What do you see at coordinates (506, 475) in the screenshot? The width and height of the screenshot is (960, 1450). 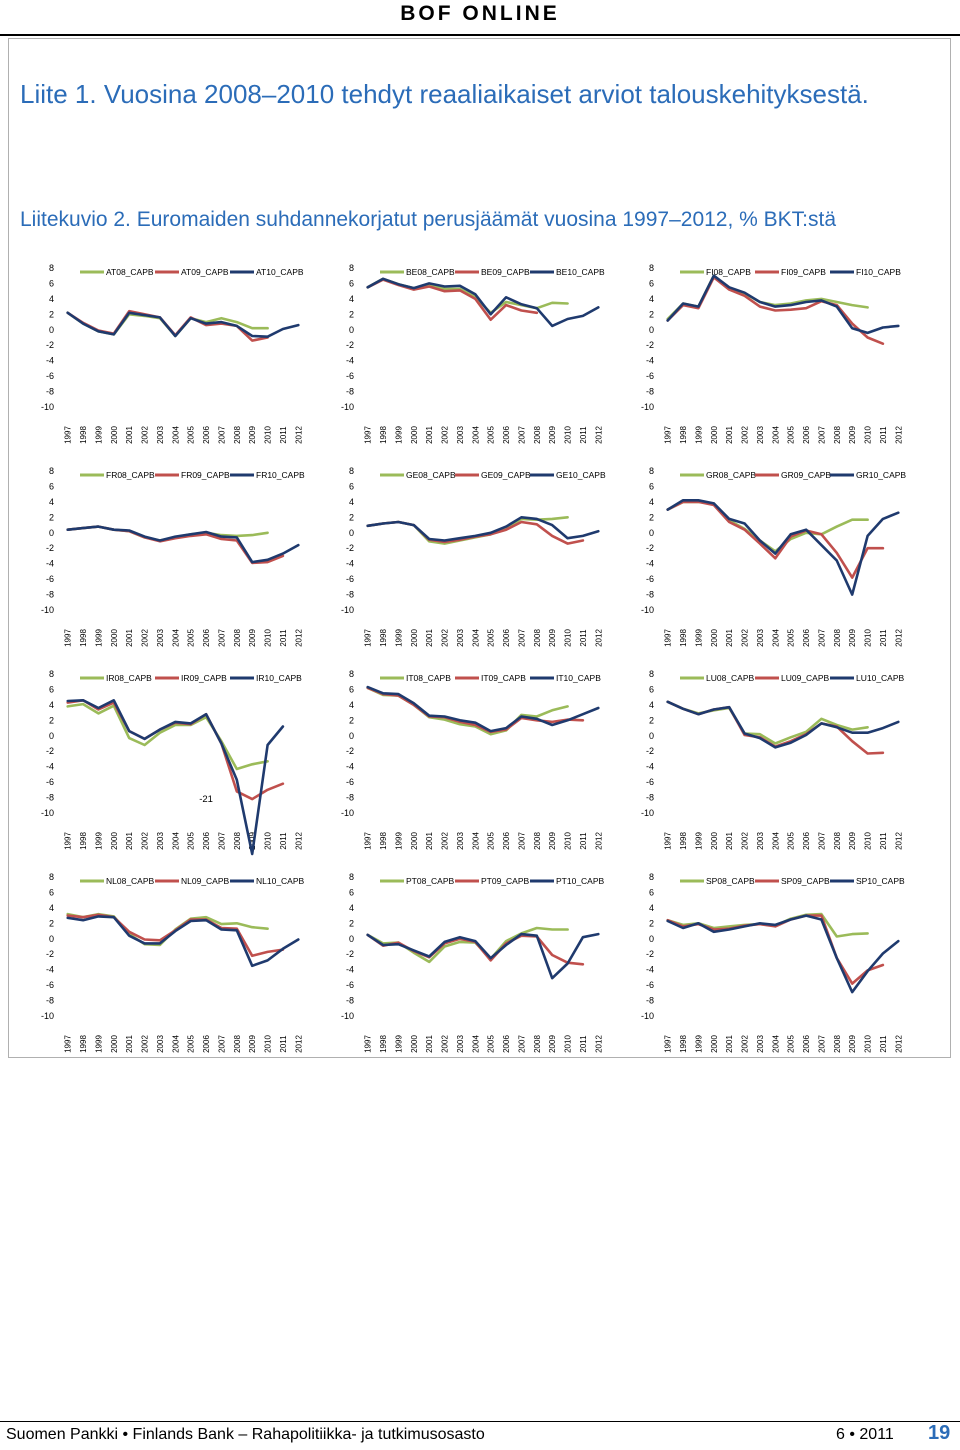 I see `legend-label: GE09_CAPB` at bounding box center [506, 475].